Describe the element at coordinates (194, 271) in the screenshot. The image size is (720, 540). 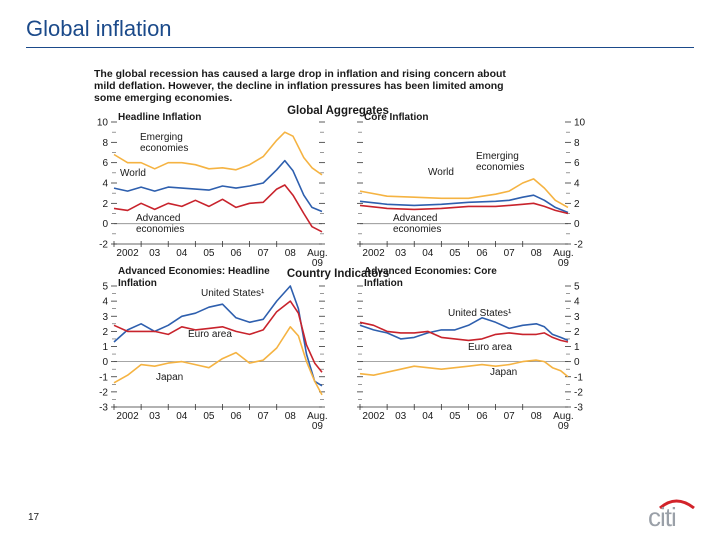
I see `chart-title-line: Advanced Economies: Headline` at that location.